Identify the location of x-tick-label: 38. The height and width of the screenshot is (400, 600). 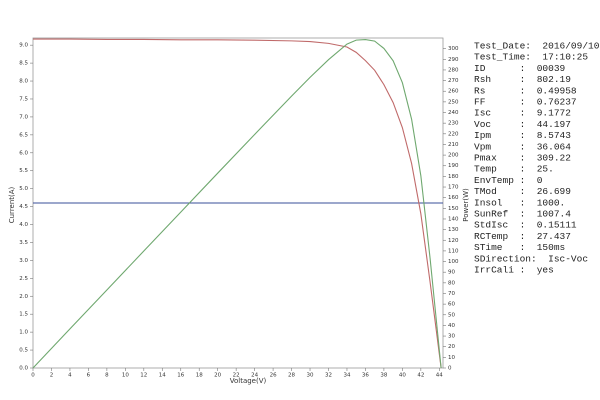
(383, 376).